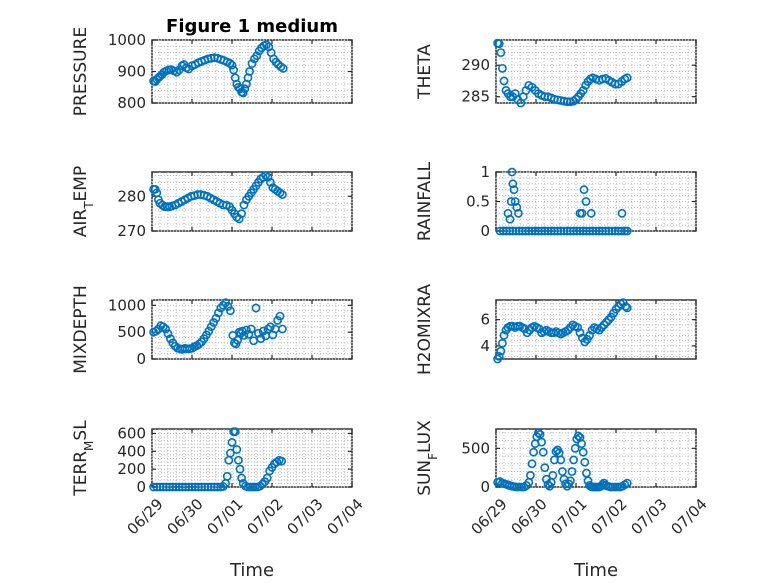 This screenshot has width=778, height=583. Describe the element at coordinates (217, 459) in the screenshot. I see `series-terr-msl` at that location.